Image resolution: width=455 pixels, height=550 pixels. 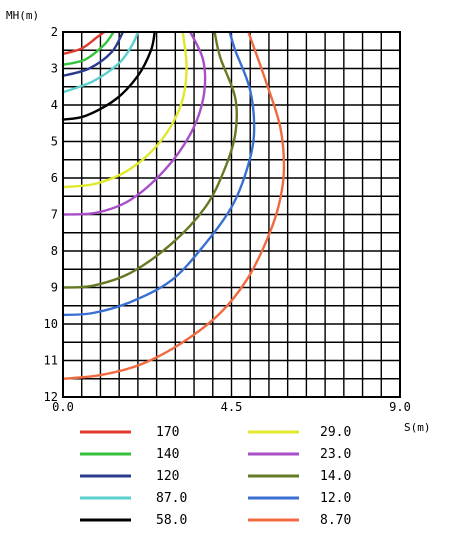 I want to click on y-tick-label: 11, so click(x=51, y=361).